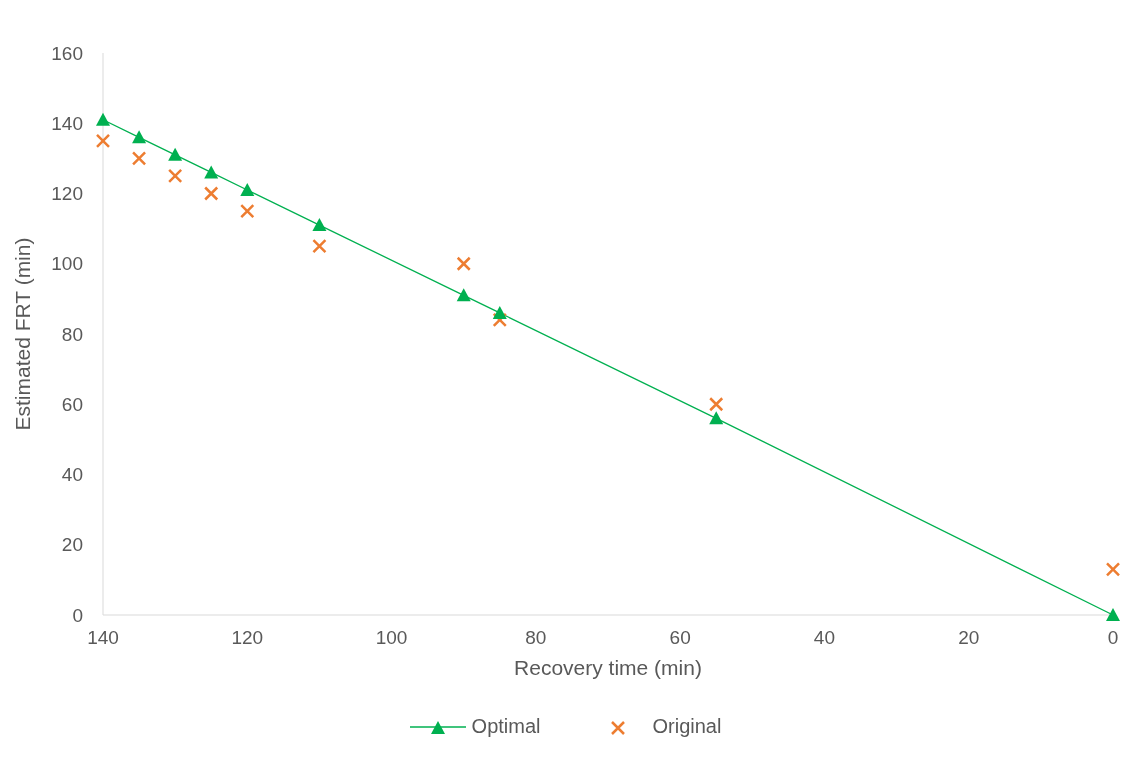 The height and width of the screenshot is (758, 1133). Describe the element at coordinates (824, 638) in the screenshot. I see `x-tick-label: 40` at that location.